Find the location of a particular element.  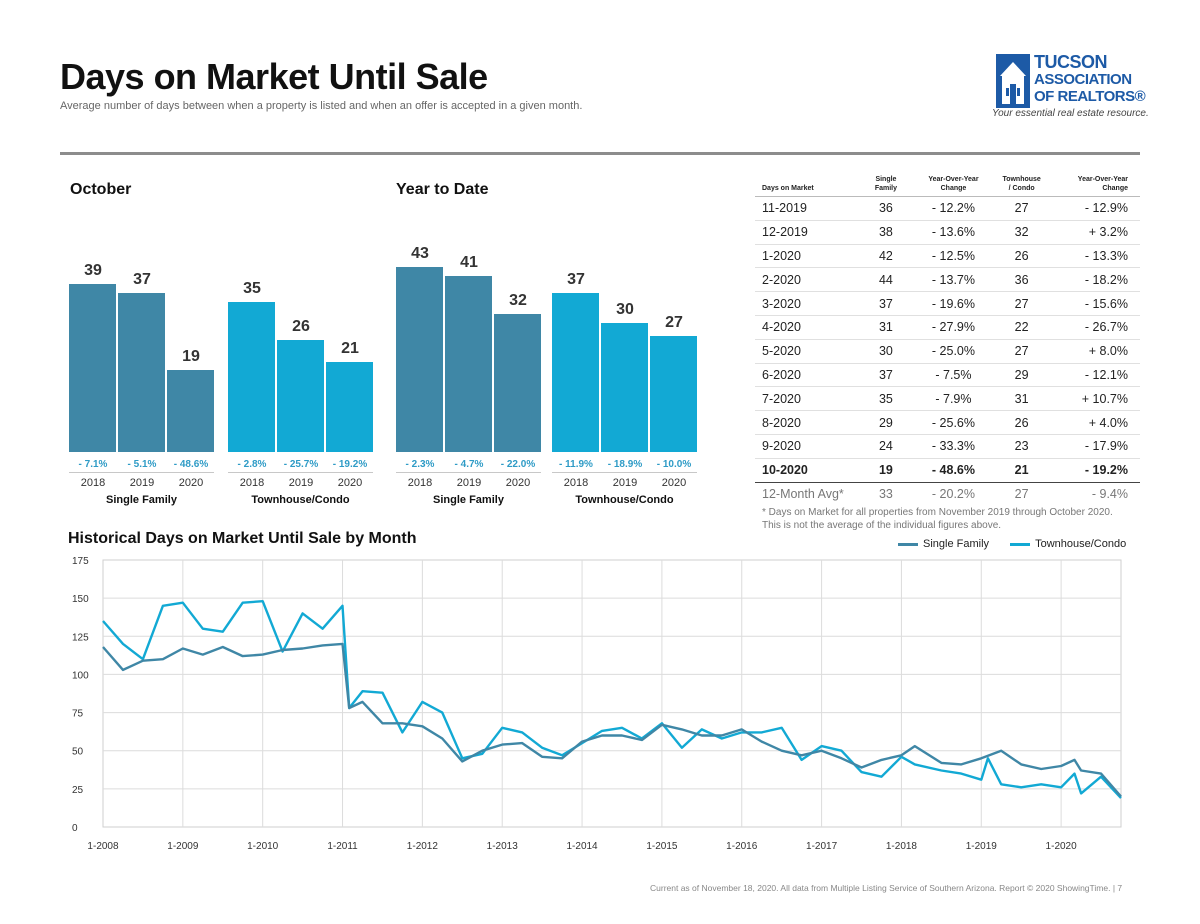

bar-change-label: - 18.9% is located at coordinates (625, 464).